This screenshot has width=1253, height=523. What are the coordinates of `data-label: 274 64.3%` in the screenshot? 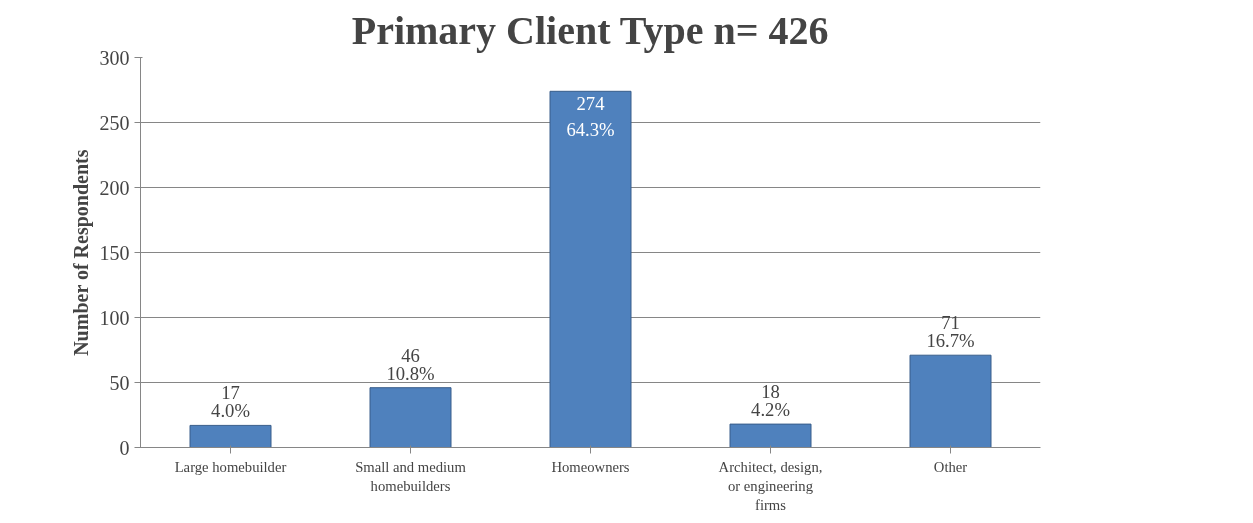 It's located at (590, 117).